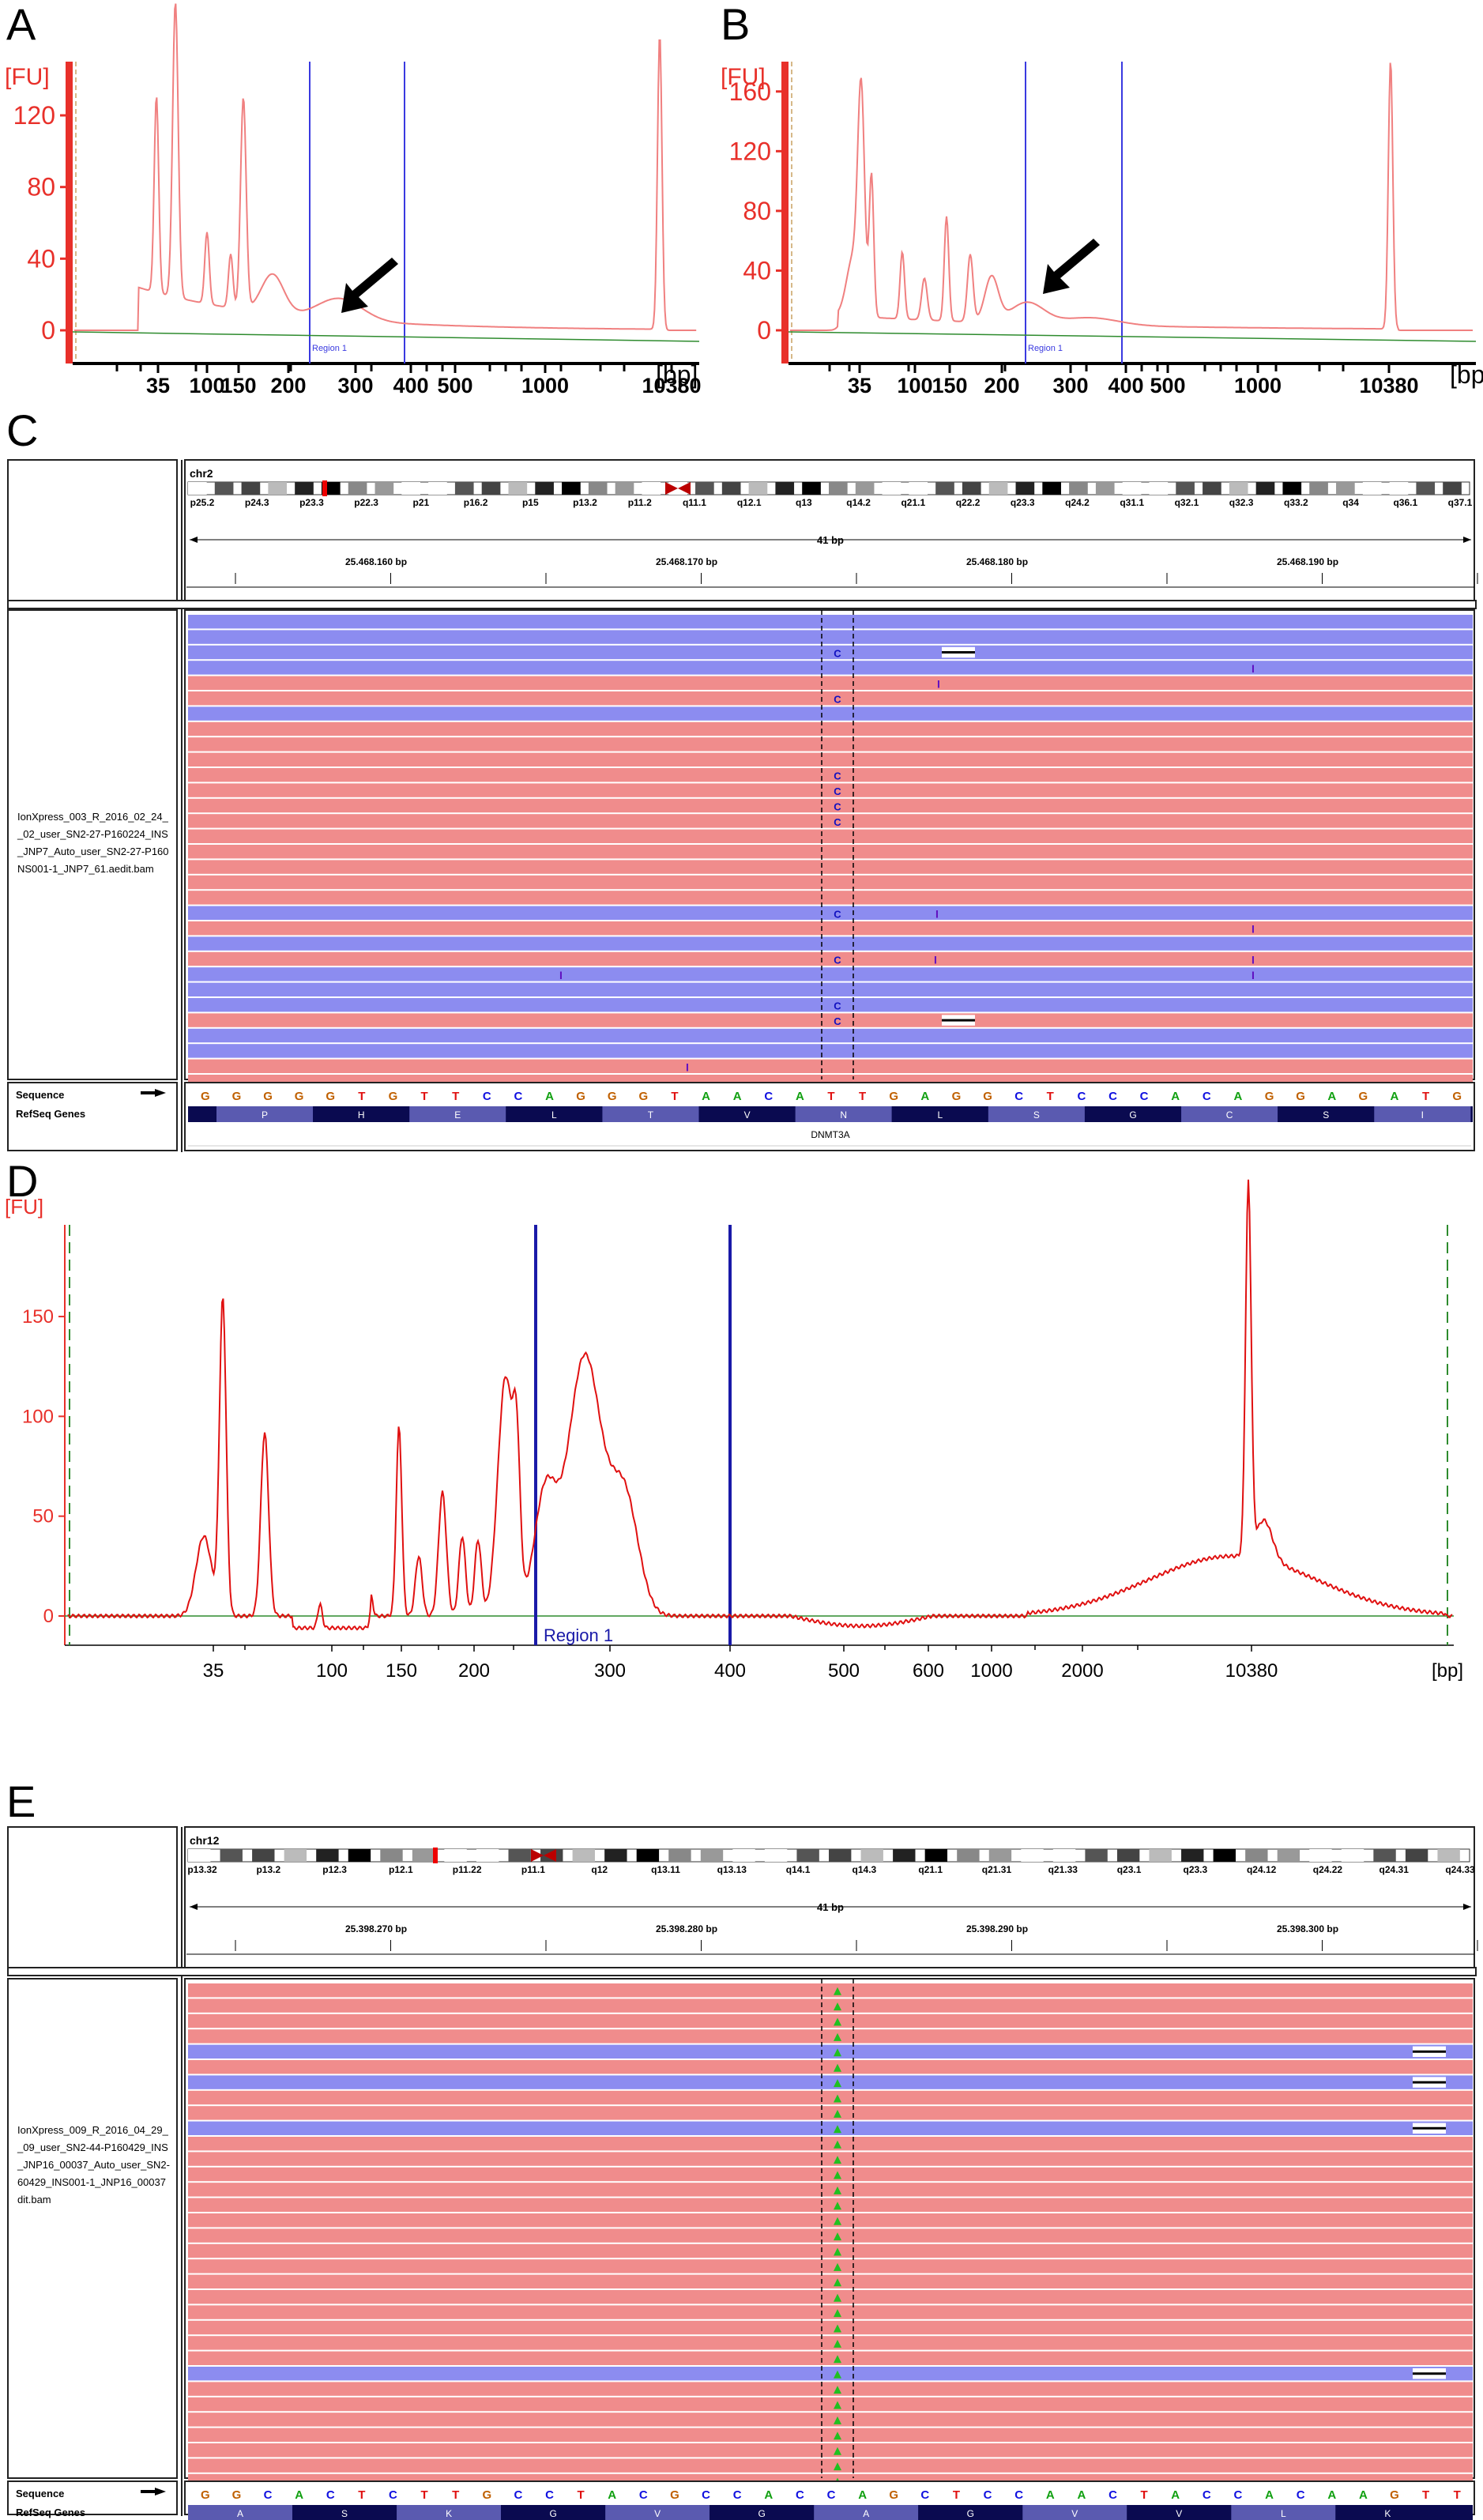 The width and height of the screenshot is (1483, 2520). What do you see at coordinates (148, 1092) in the screenshot?
I see `strand-arrow-shaft` at bounding box center [148, 1092].